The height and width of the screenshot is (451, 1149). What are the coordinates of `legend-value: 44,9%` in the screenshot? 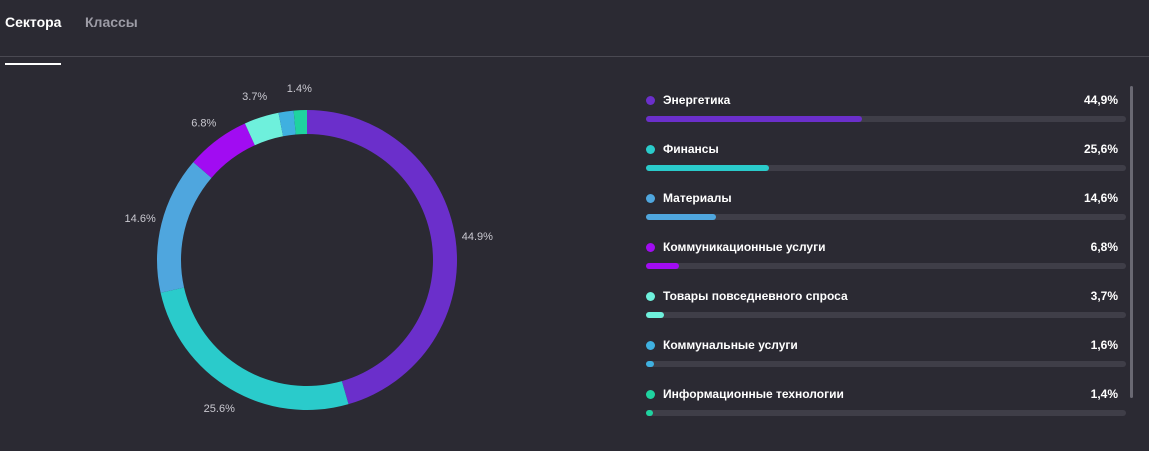 It's located at (1100, 100).